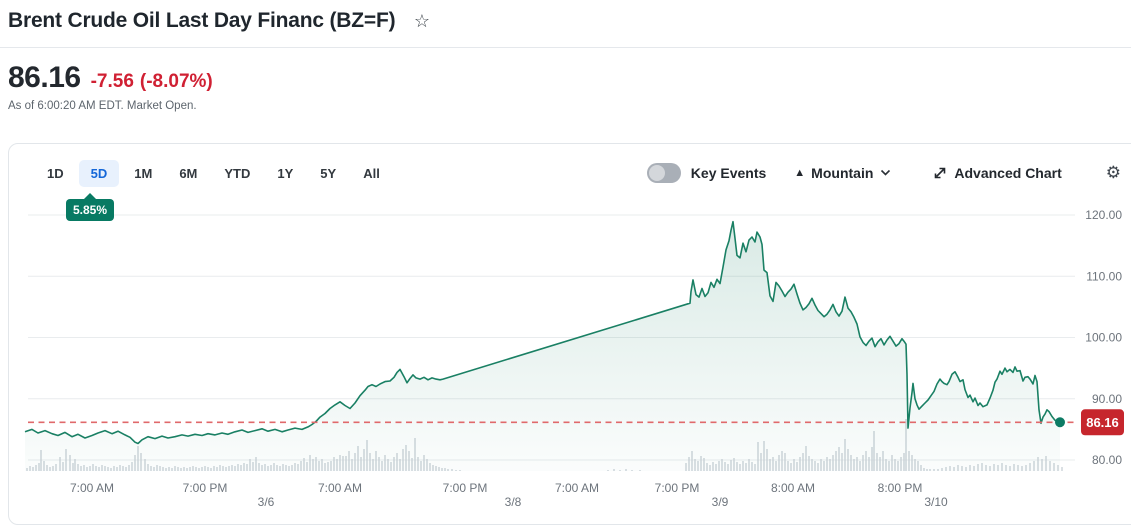  What do you see at coordinates (285, 173) in the screenshot?
I see `tab-1y: 1Y` at bounding box center [285, 173].